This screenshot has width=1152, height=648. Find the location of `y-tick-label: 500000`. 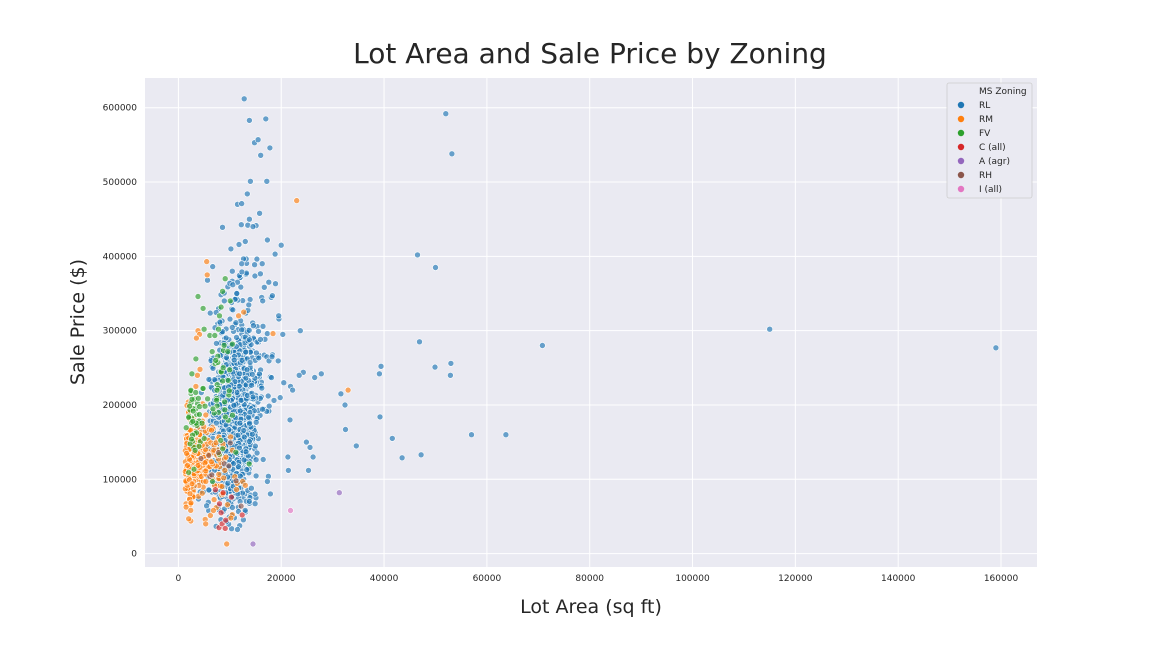

y-tick-label: 500000 is located at coordinates (120, 183).